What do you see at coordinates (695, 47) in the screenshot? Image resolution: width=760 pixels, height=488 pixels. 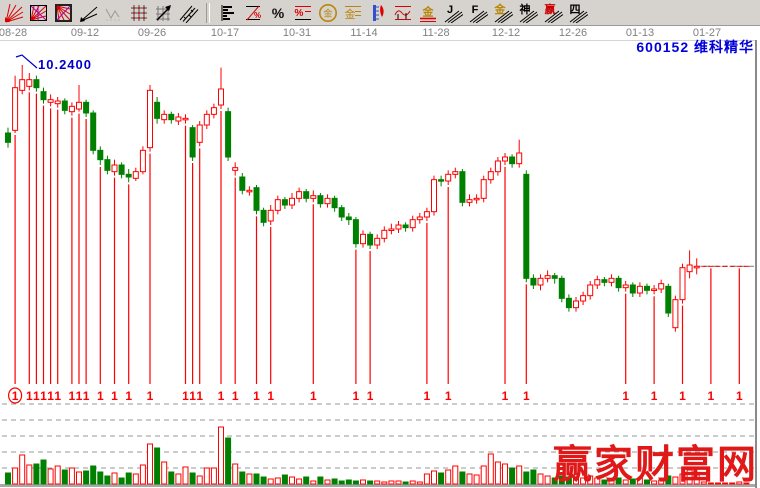 I see `stock-label: 600152 维科精华` at bounding box center [695, 47].